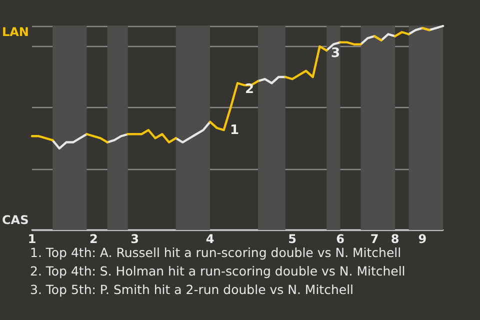 The image size is (480, 320). What do you see at coordinates (340, 239) in the screenshot?
I see `x-tick-label: 6` at bounding box center [340, 239].